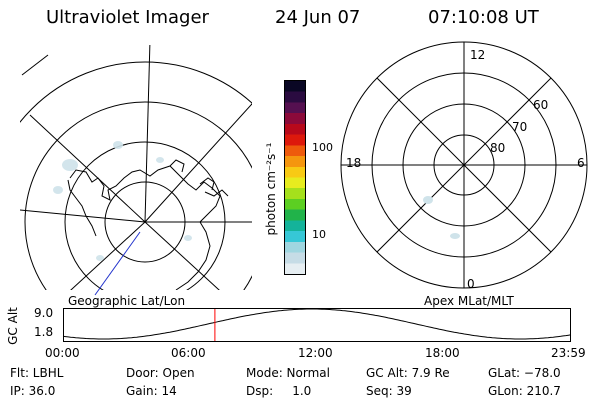  I want to click on mlat-circle, so click(464, 165).